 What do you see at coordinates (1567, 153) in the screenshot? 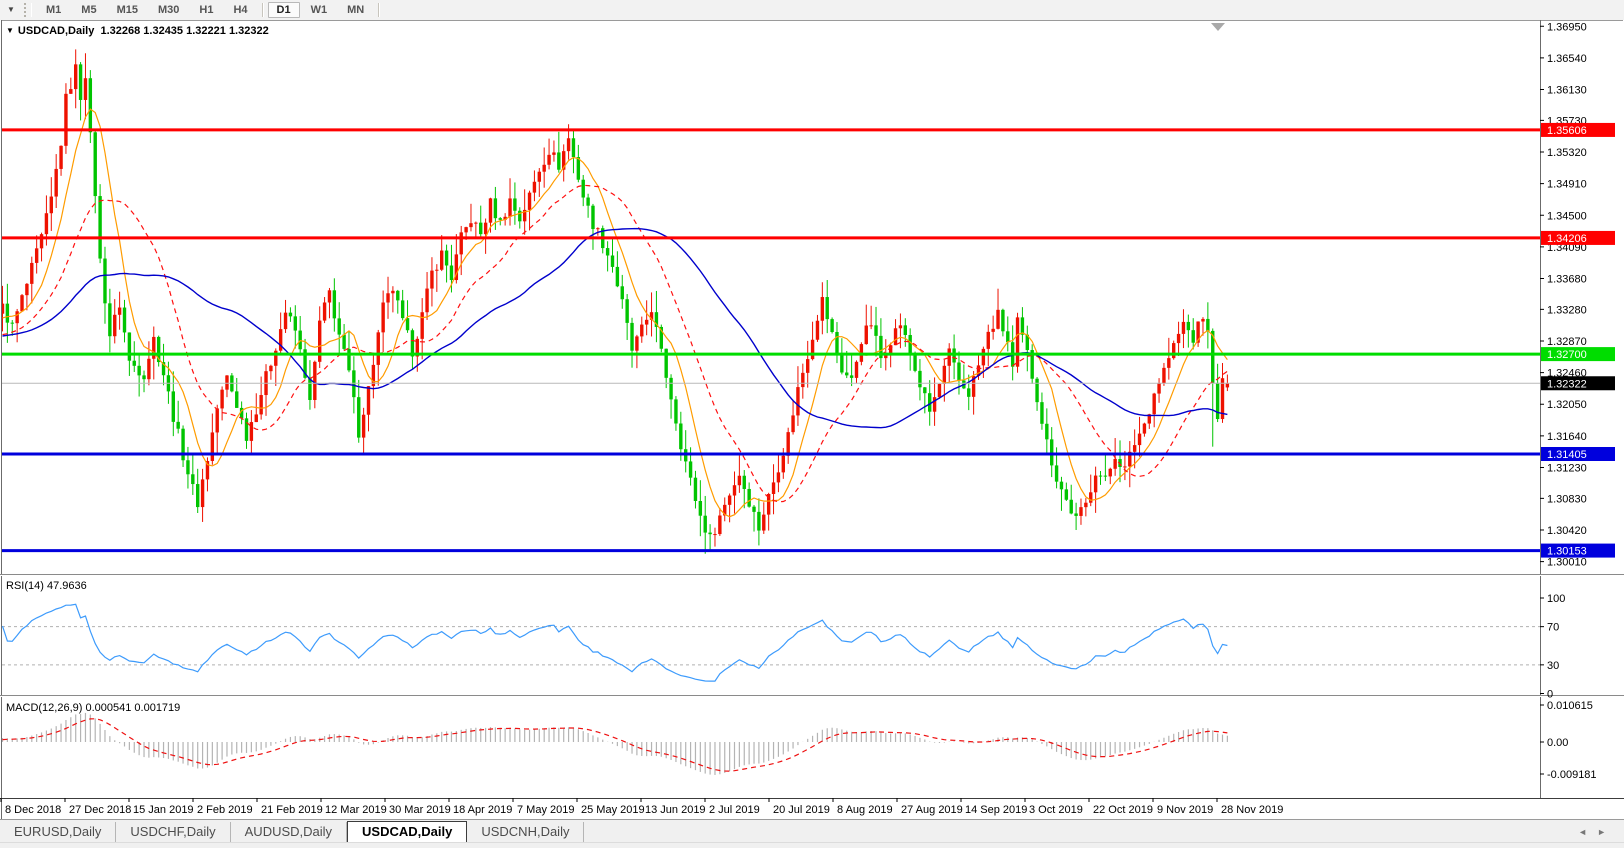
I see `price-axis-label: 1.35320` at bounding box center [1567, 153].